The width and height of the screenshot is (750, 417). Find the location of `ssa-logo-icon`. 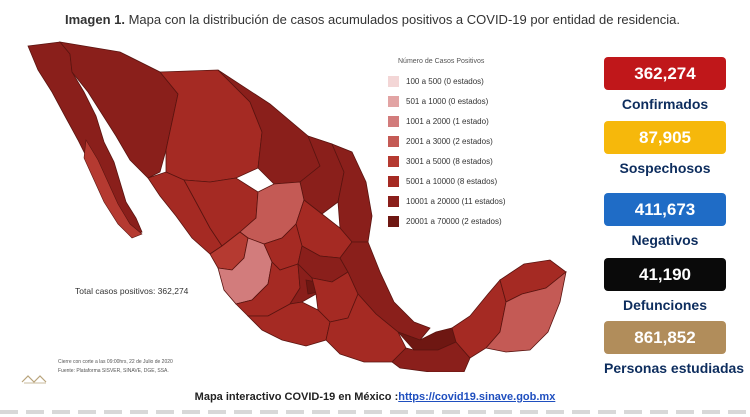

ssa-logo-icon is located at coordinates (34, 379).